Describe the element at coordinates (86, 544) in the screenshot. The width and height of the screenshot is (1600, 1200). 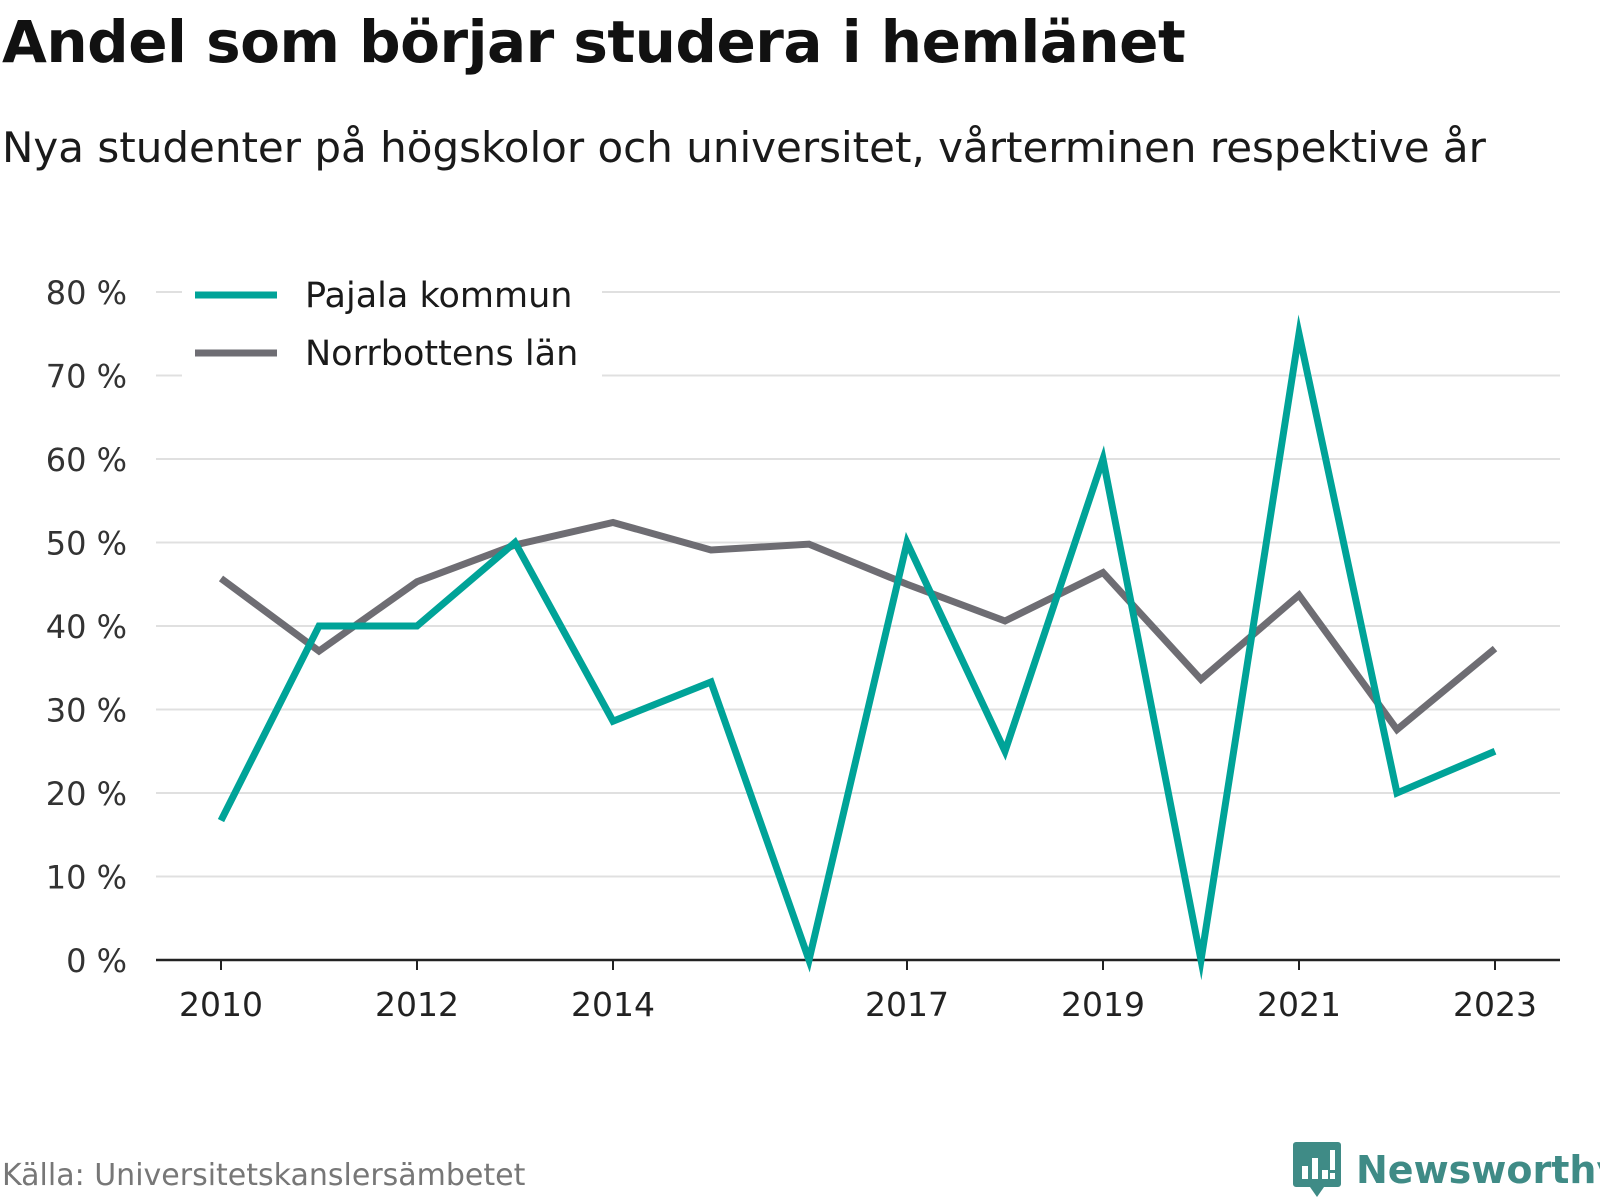
I see `y-tick-label: 50 %` at that location.